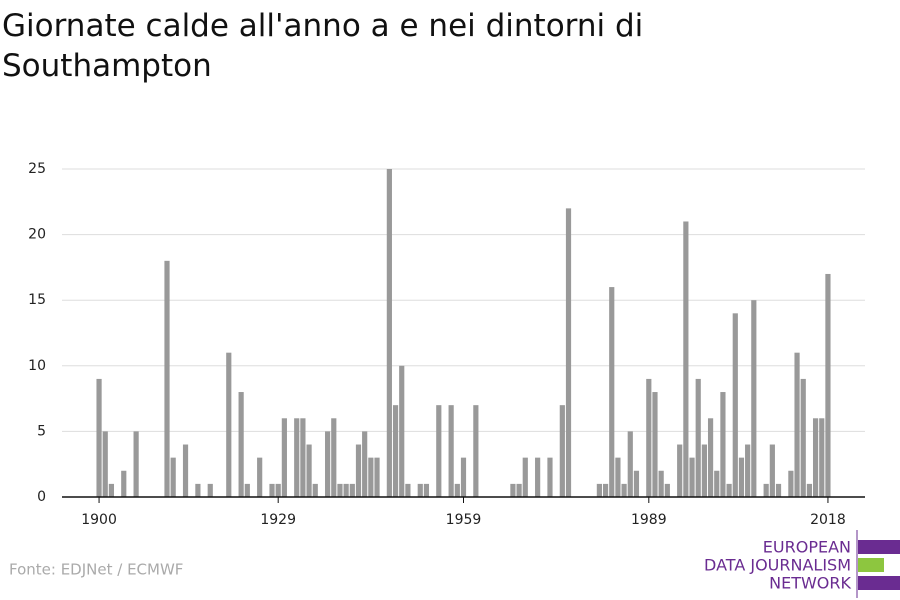  I want to click on logo-text: DATA JOURNALISM, so click(777, 565).